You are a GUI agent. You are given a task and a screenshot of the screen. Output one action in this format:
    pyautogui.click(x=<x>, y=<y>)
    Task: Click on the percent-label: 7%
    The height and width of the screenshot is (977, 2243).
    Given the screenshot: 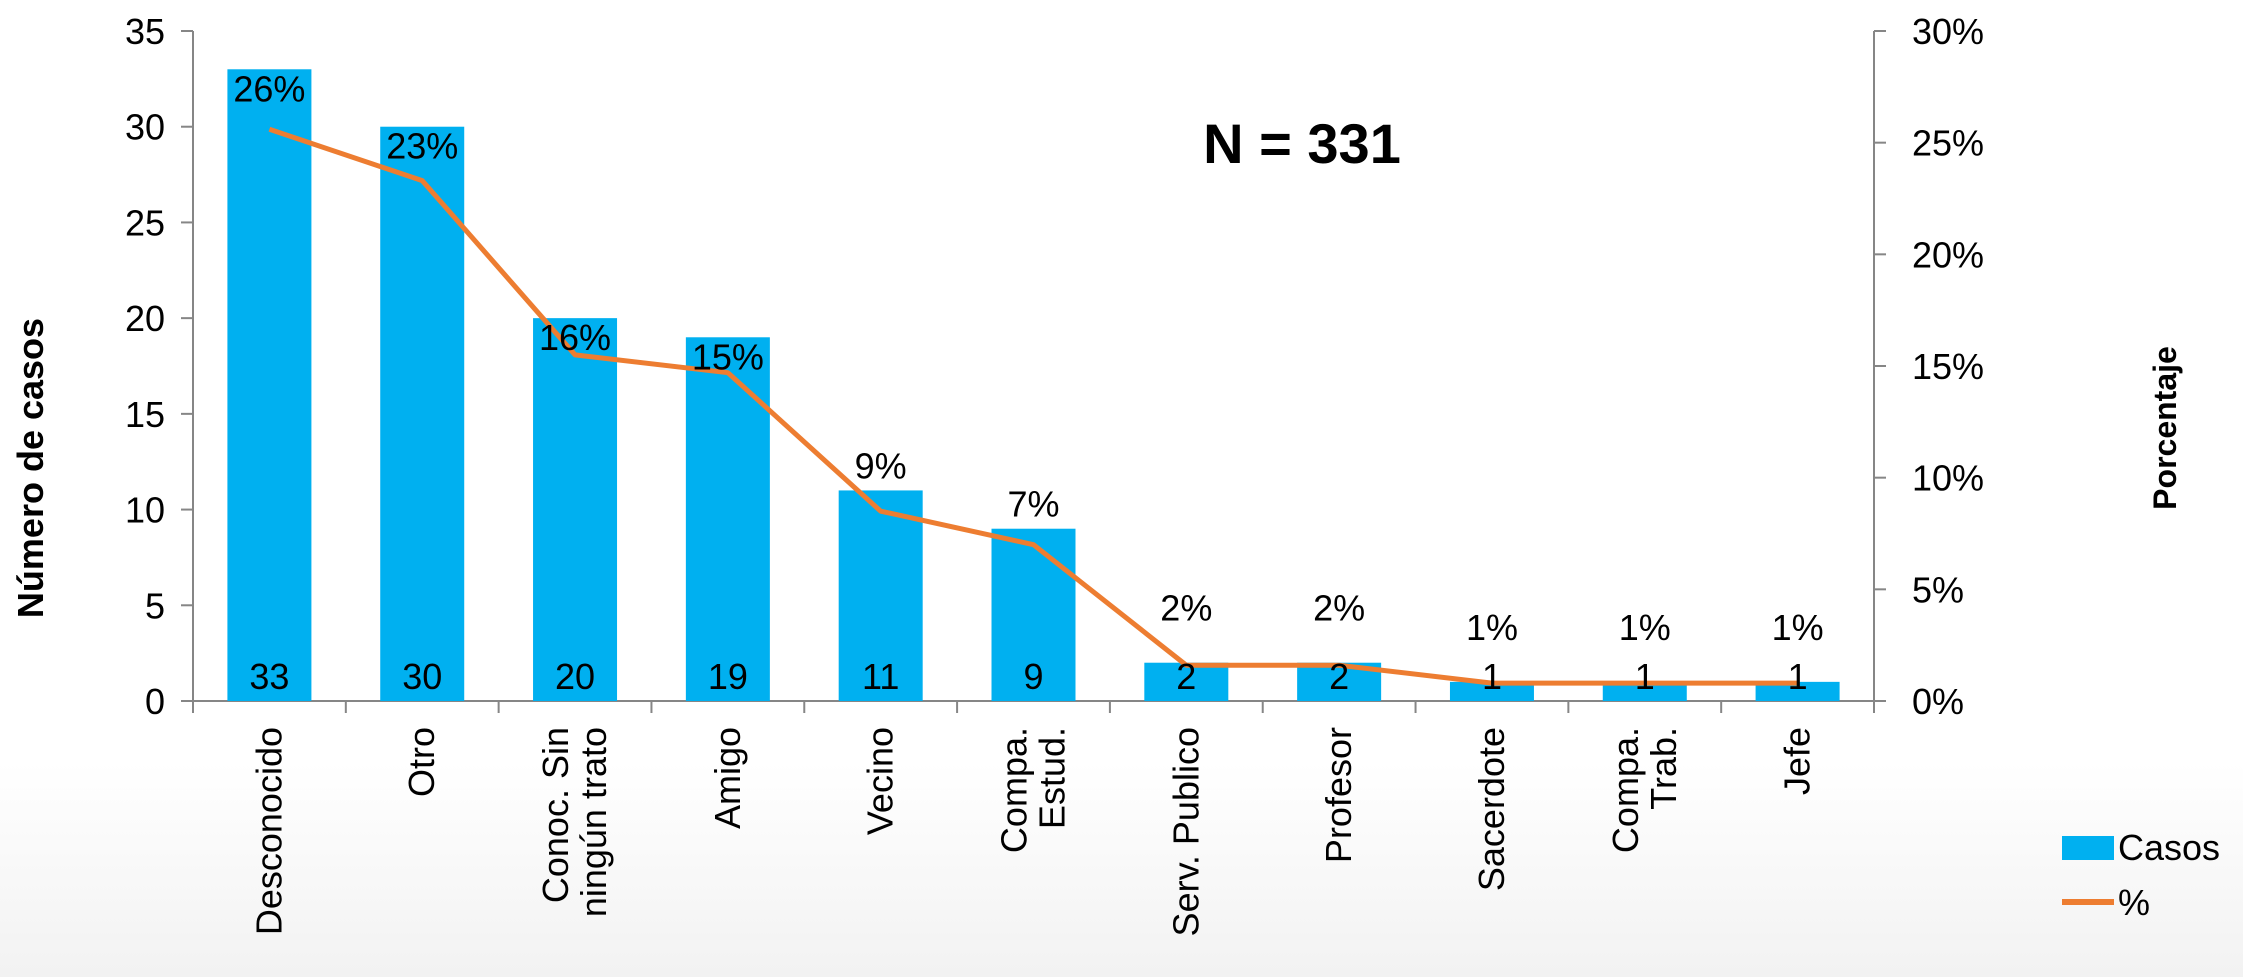 What is the action you would take?
    pyautogui.click(x=1033, y=504)
    